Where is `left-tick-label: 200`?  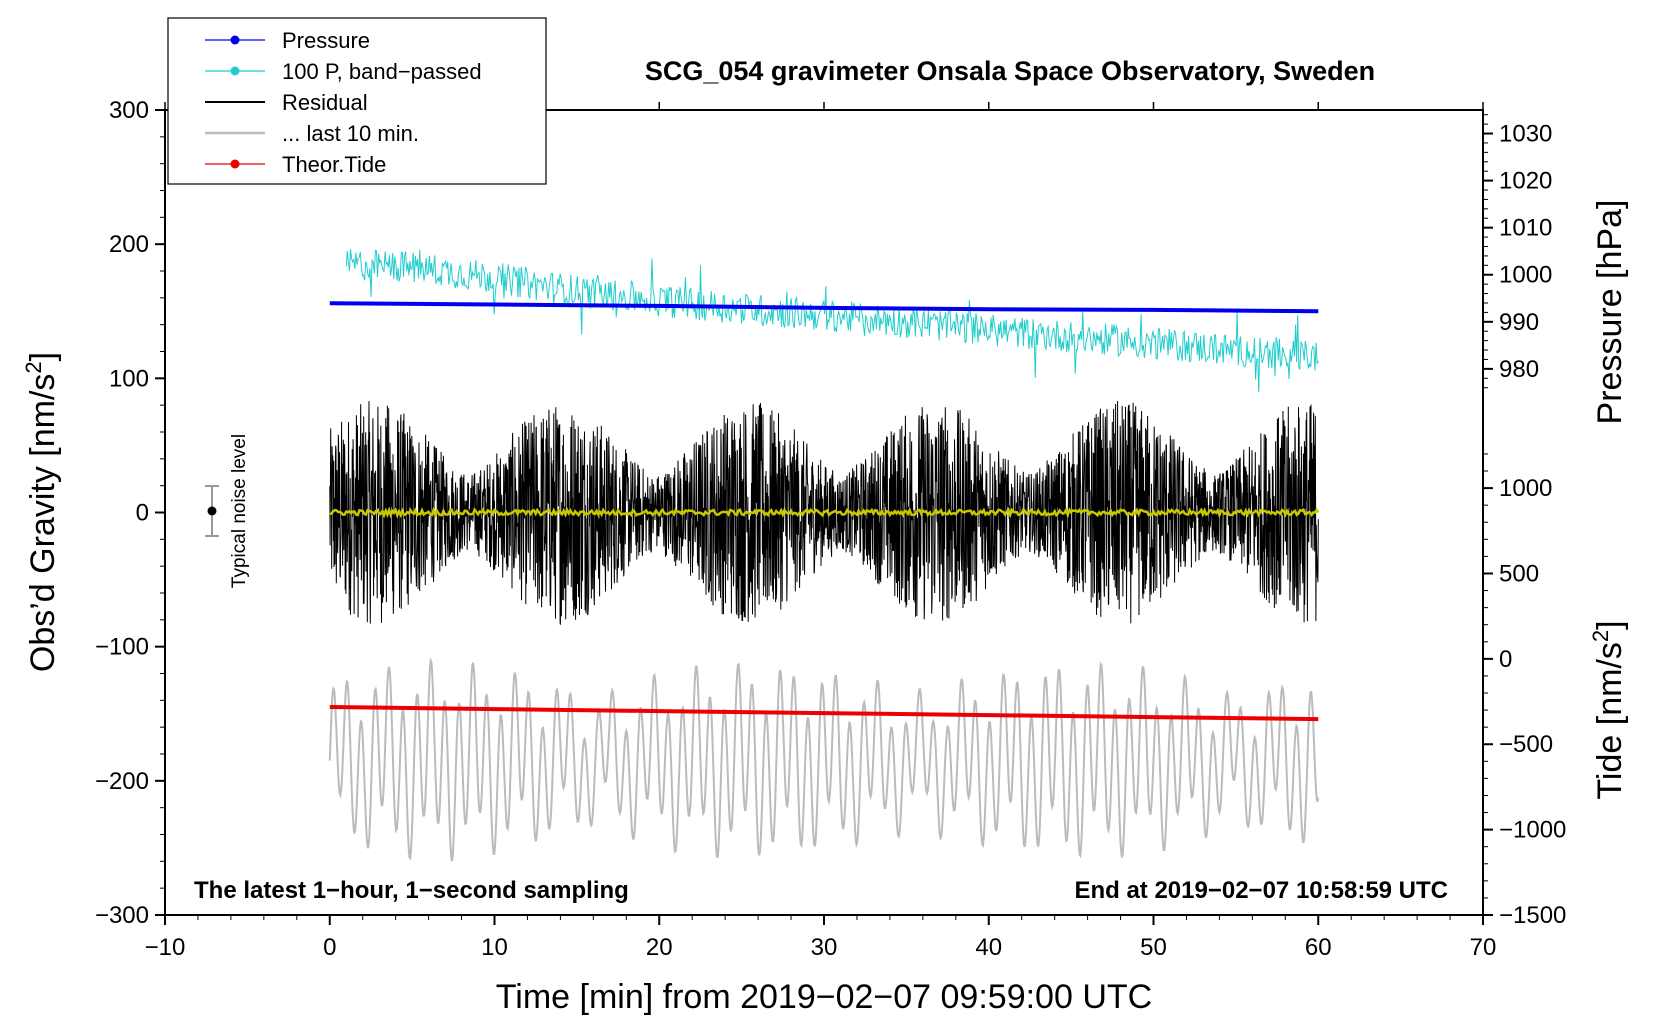
left-tick-label: 200 is located at coordinates (129, 244).